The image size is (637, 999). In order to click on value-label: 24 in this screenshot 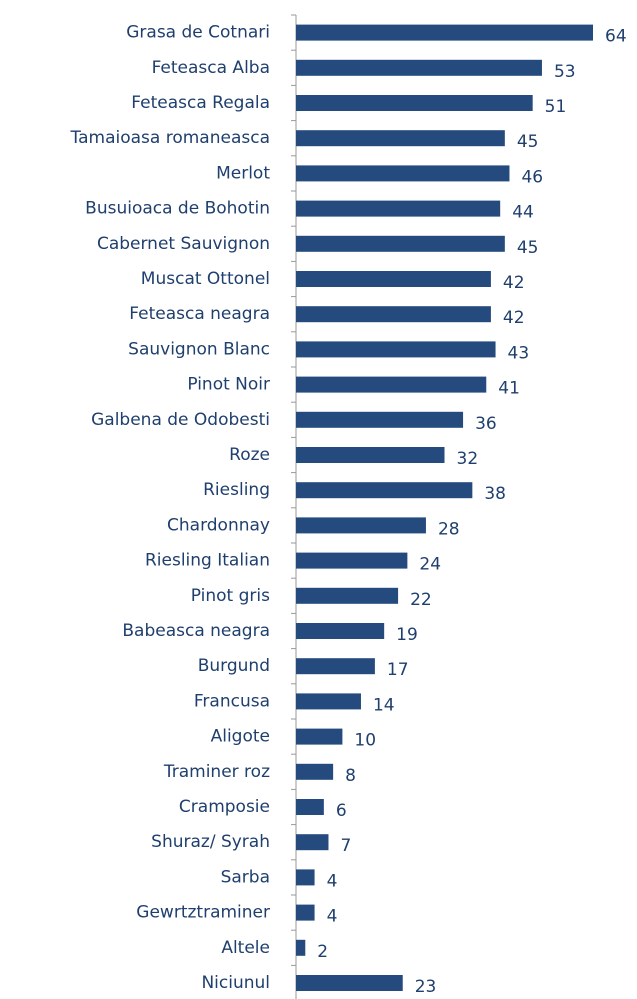, I will do `click(430, 565)`.